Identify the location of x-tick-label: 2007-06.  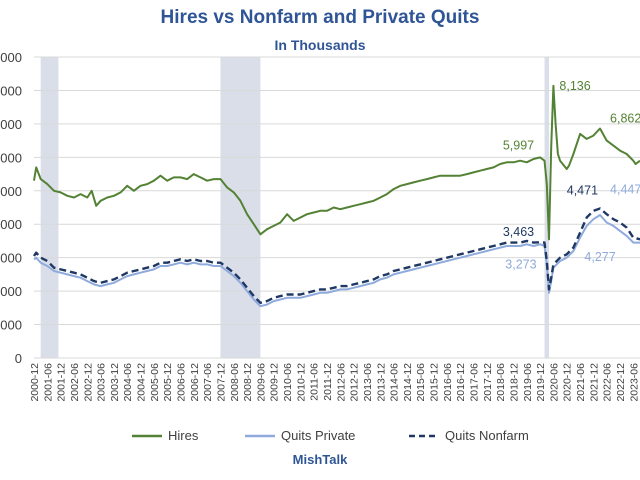
(208, 382).